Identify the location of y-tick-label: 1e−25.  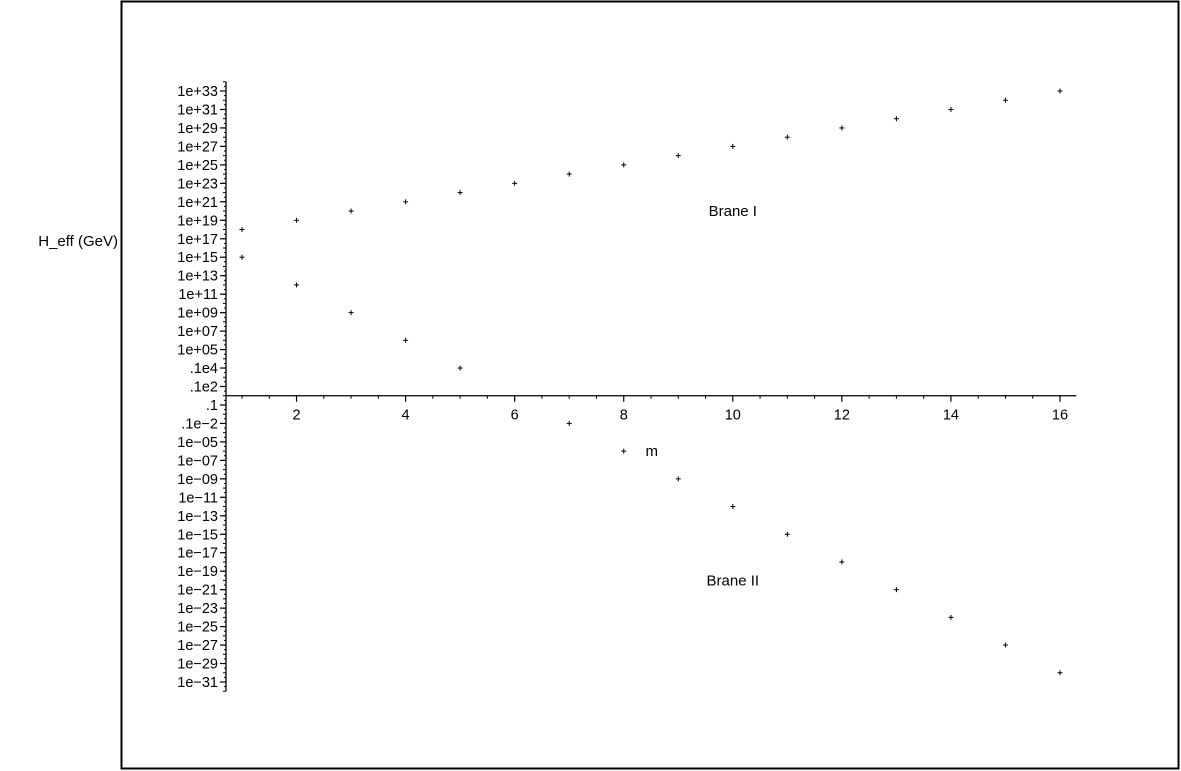
(197, 628).